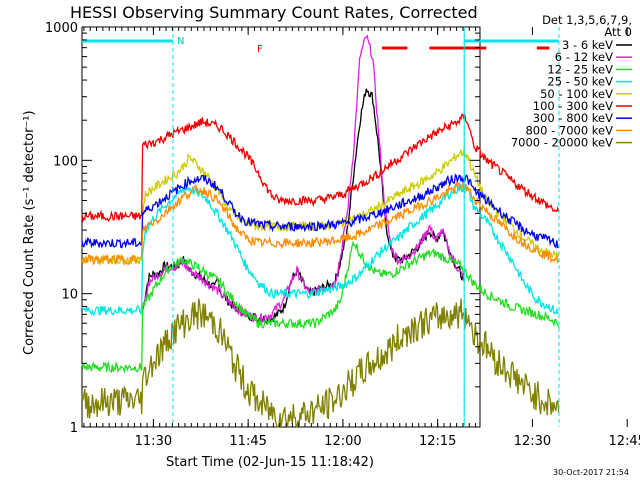  I want to click on legend-header-line-2: Att 0, so click(618, 32).